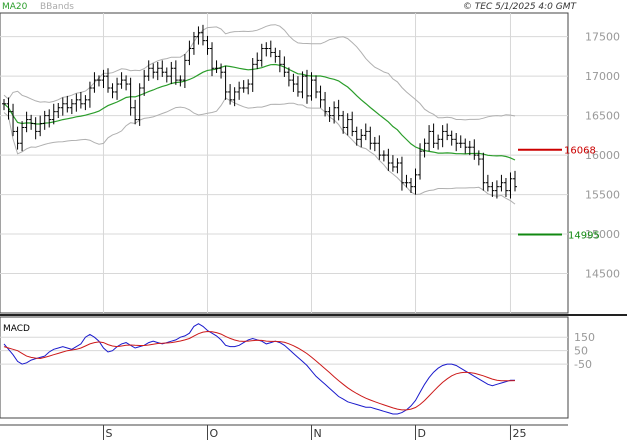 This screenshot has height=440, width=627. What do you see at coordinates (559, 193) in the screenshot?
I see `price-levels: 16068 14995` at bounding box center [559, 193].